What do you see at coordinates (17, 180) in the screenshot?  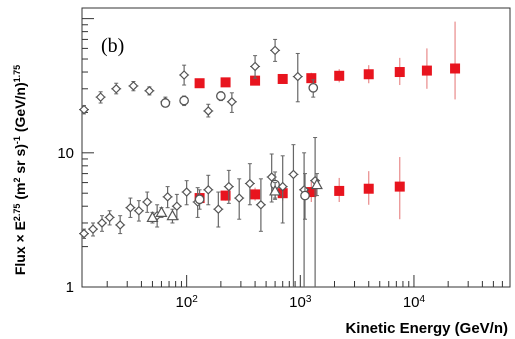 I see `ylabel-exp2: 2` at bounding box center [17, 180].